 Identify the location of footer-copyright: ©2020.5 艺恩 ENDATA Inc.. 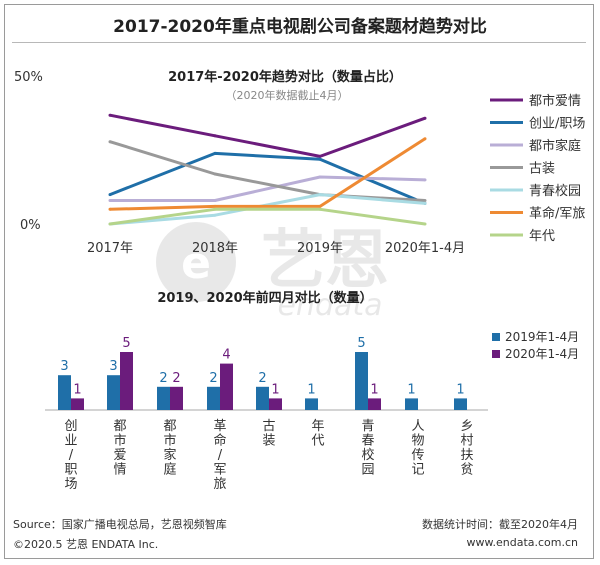
(86, 544).